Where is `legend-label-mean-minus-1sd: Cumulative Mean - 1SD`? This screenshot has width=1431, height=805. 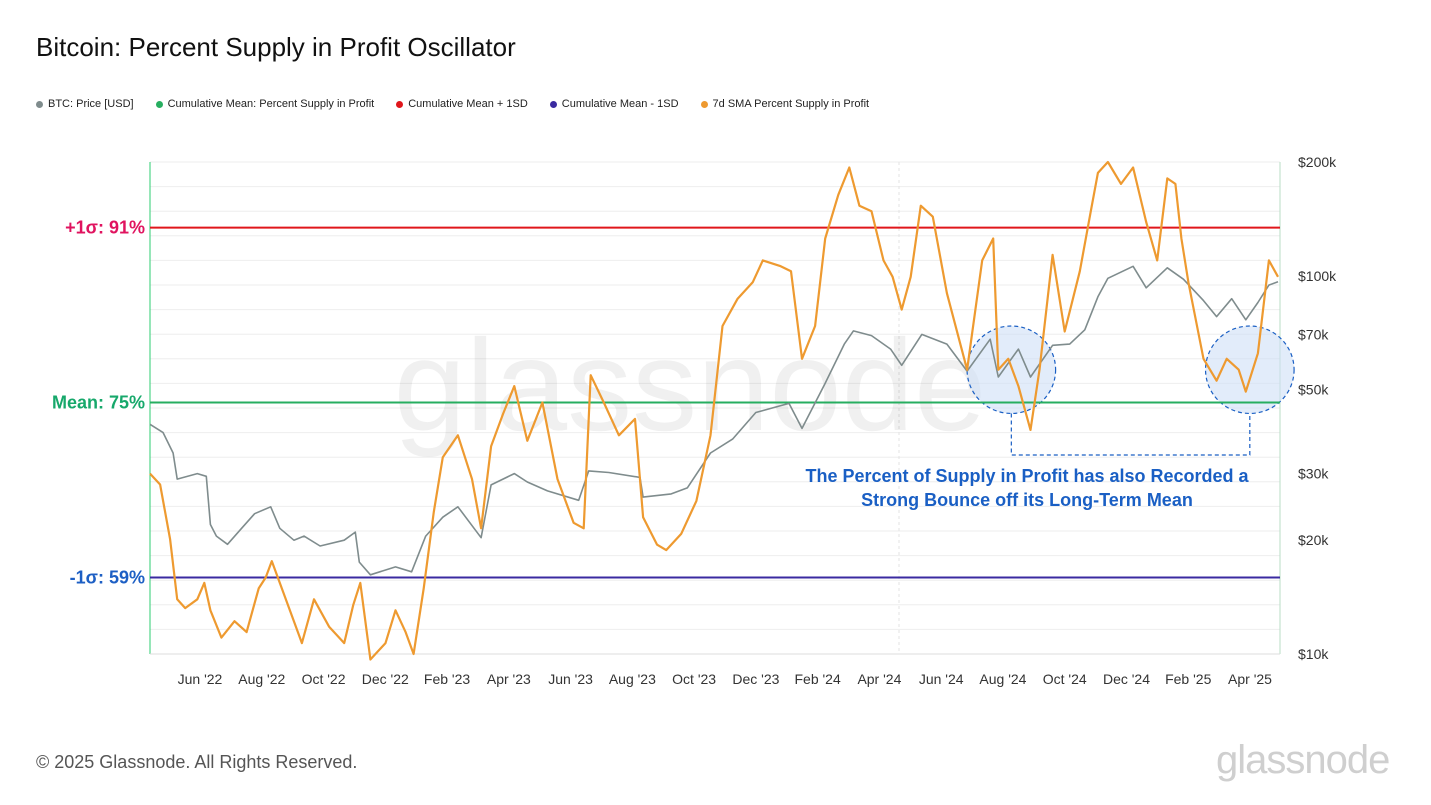
legend-label-mean-minus-1sd: Cumulative Mean - 1SD is located at coordinates (620, 104).